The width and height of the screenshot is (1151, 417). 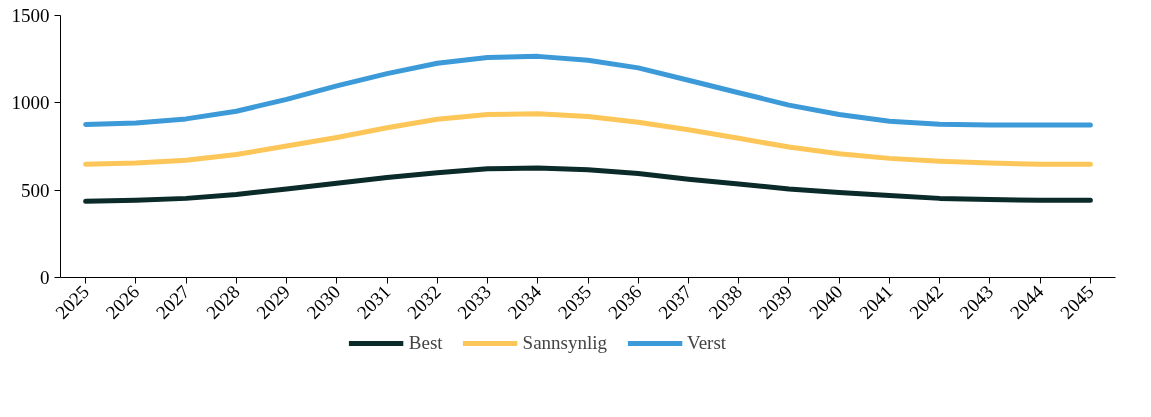 What do you see at coordinates (707, 343) in the screenshot?
I see `legend-label: Verst` at bounding box center [707, 343].